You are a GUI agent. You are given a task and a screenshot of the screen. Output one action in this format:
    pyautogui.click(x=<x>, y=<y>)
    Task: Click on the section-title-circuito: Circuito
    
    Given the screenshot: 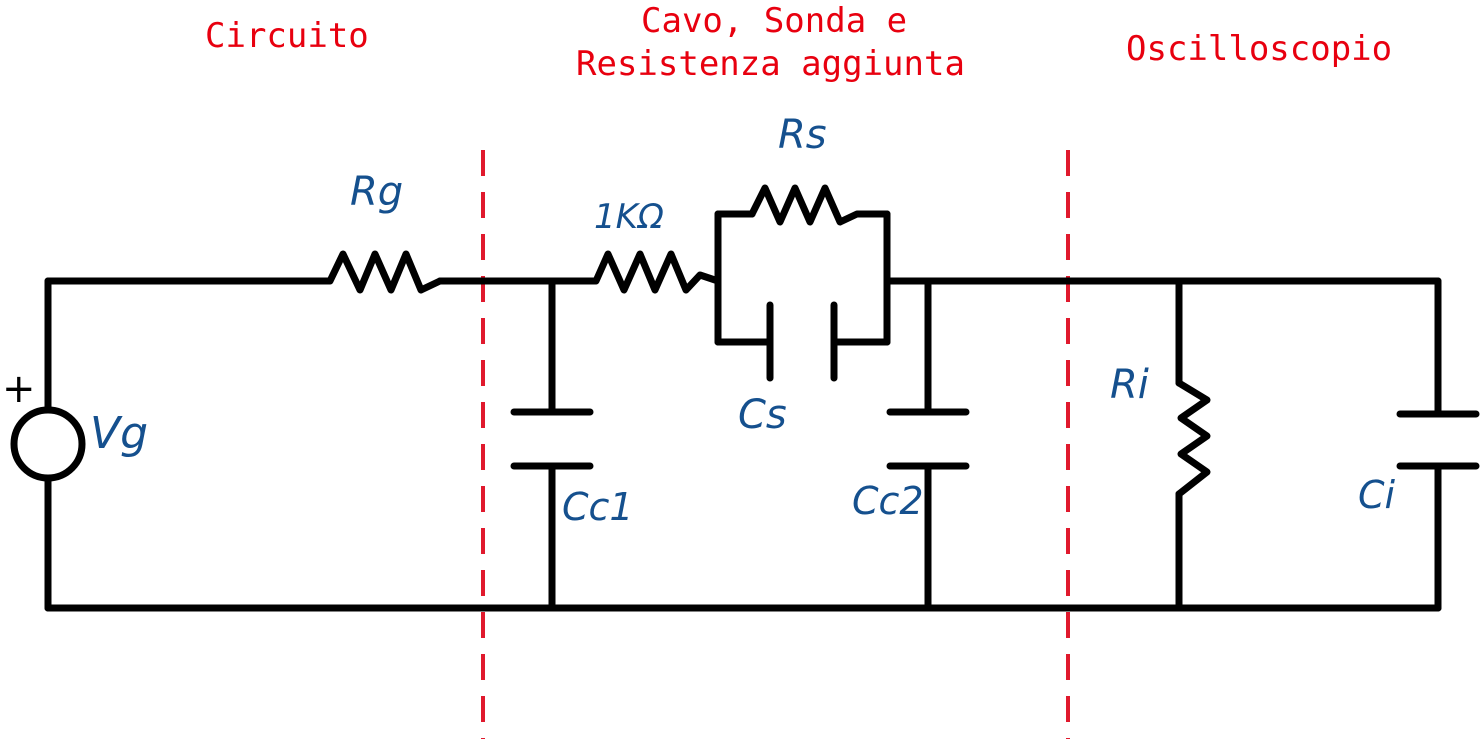 What is the action you would take?
    pyautogui.click(x=287, y=36)
    